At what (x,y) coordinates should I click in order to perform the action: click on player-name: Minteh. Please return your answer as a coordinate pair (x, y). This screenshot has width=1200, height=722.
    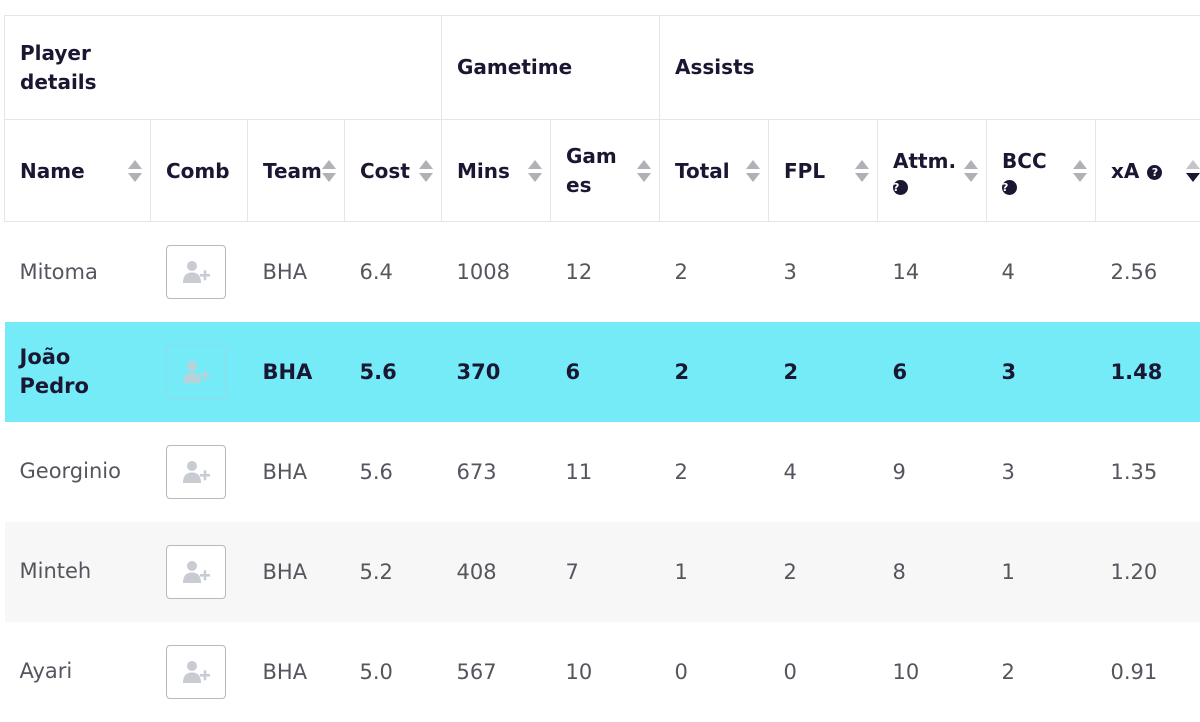
    Looking at the image, I should click on (78, 572).